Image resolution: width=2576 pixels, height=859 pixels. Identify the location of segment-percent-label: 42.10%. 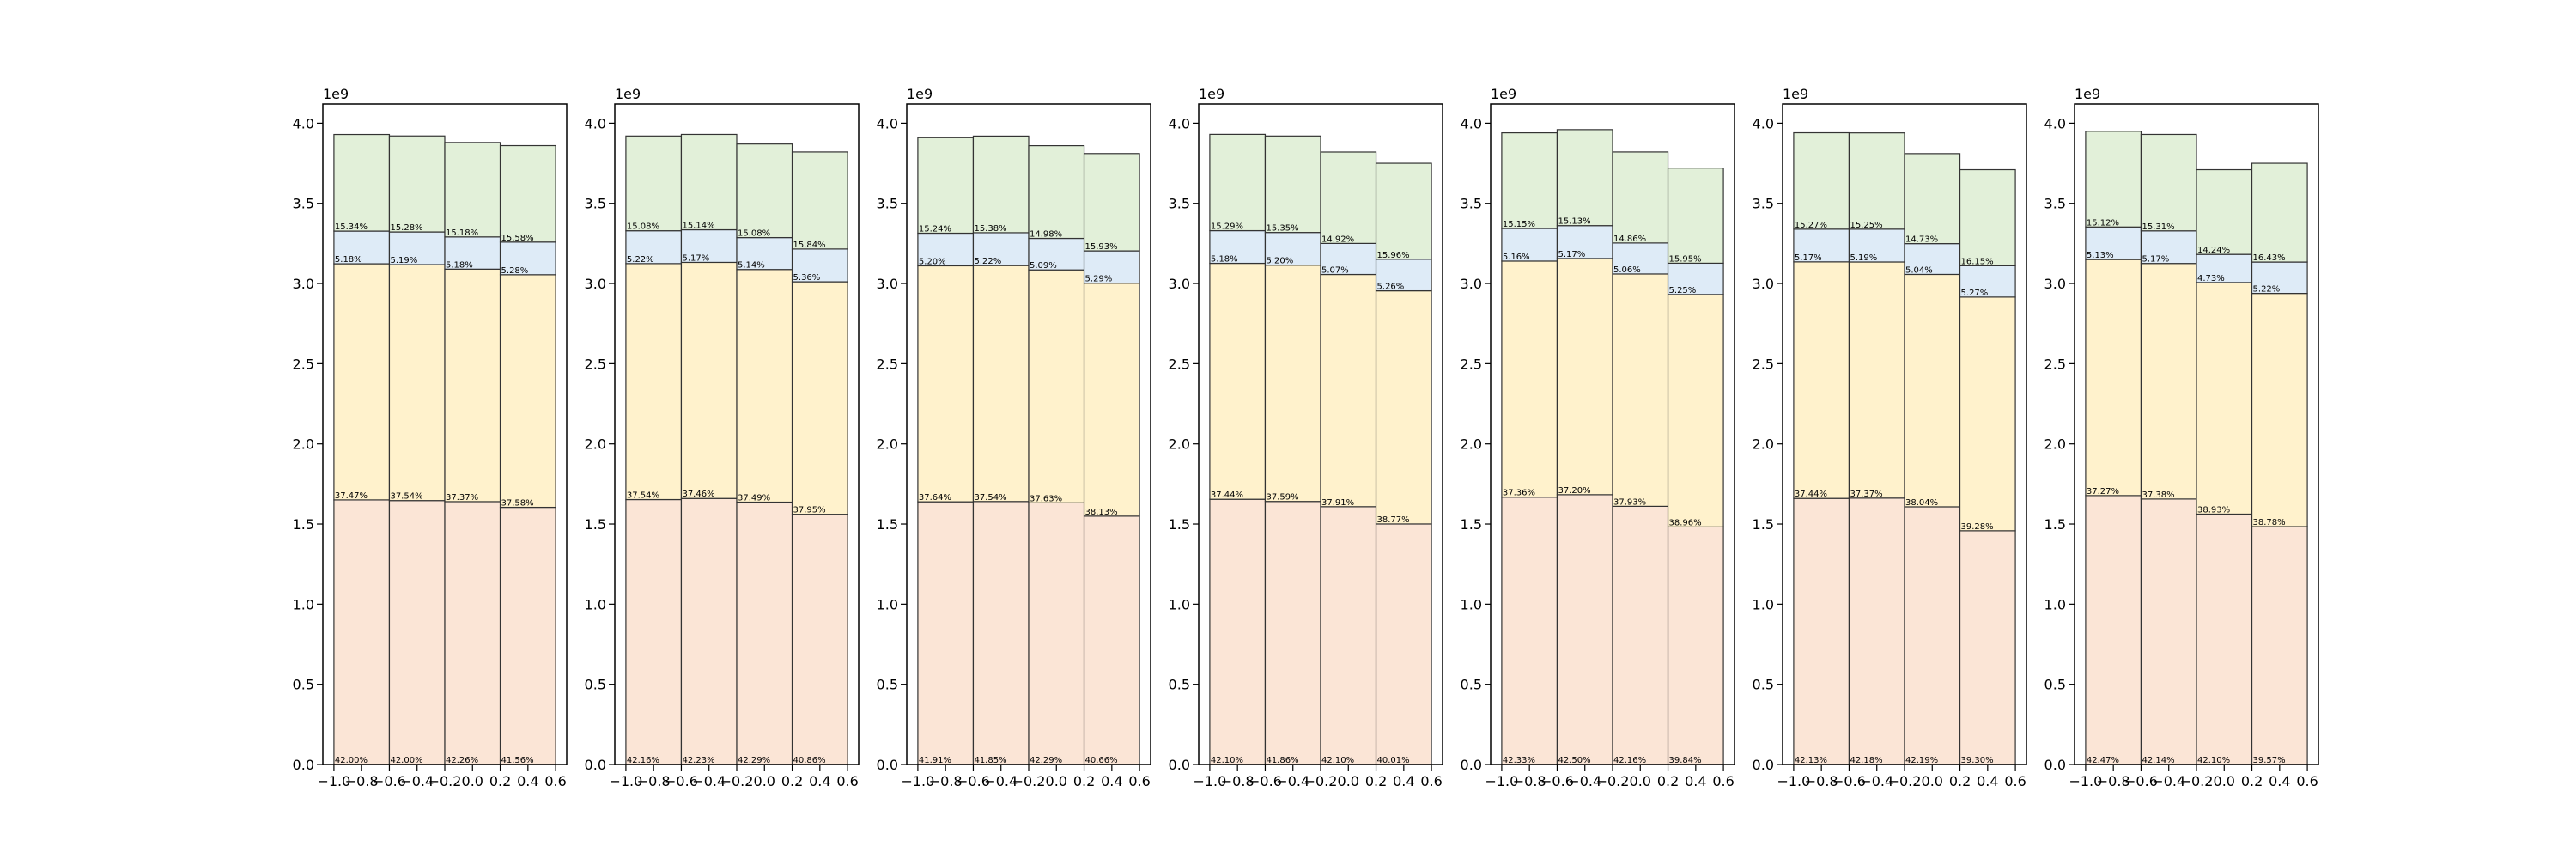
(1338, 760).